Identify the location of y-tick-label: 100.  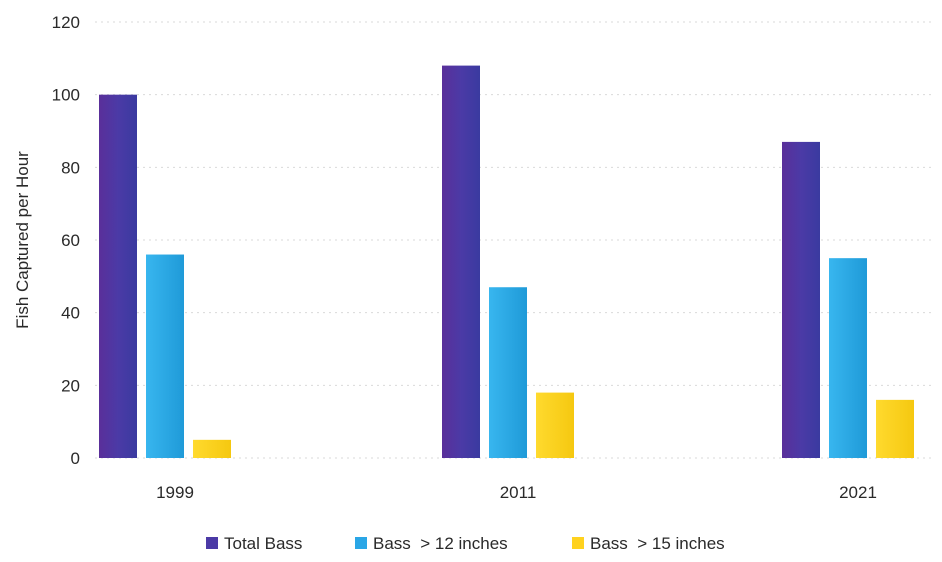
(66, 95).